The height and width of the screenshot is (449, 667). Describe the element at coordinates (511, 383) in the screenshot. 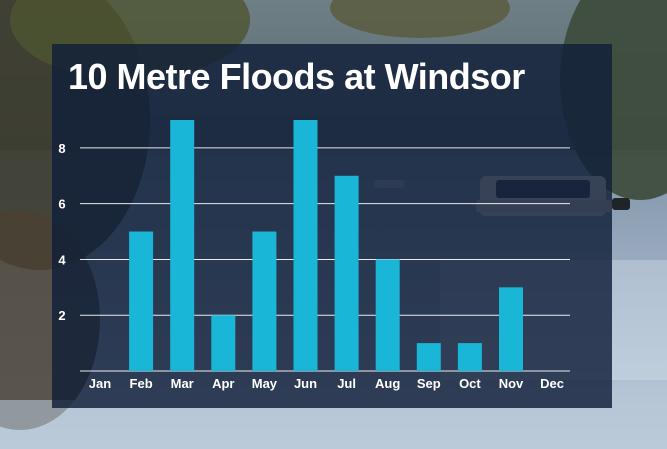

I see `x-label-nov: Nov` at that location.